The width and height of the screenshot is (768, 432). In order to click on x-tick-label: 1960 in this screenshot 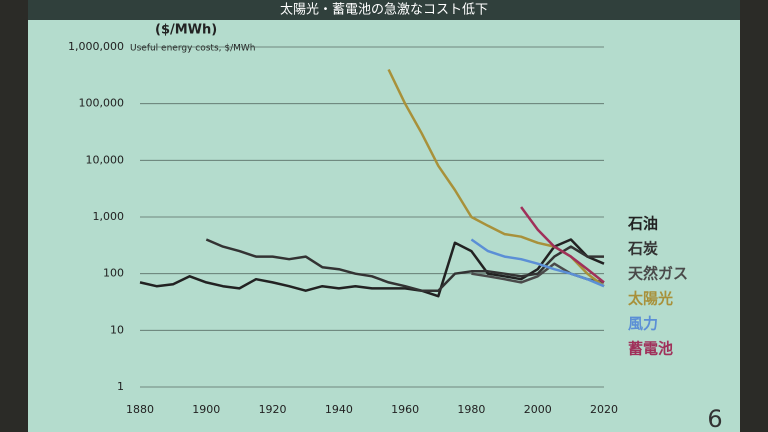, I will do `click(405, 409)`.